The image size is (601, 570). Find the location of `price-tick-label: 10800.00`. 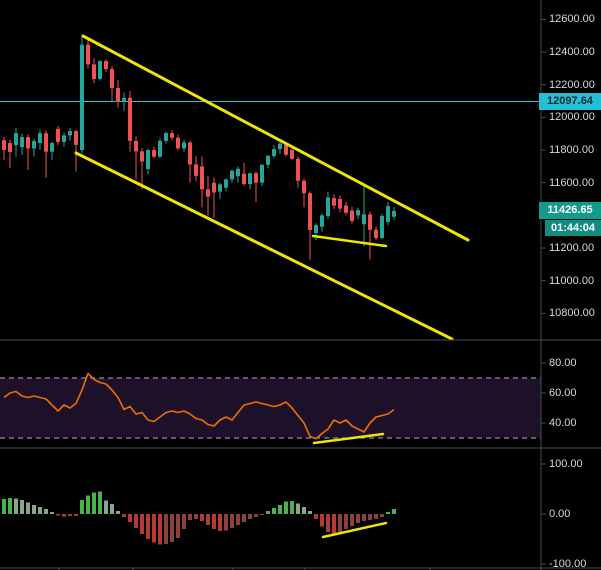

price-tick-label: 10800.00 is located at coordinates (572, 313).